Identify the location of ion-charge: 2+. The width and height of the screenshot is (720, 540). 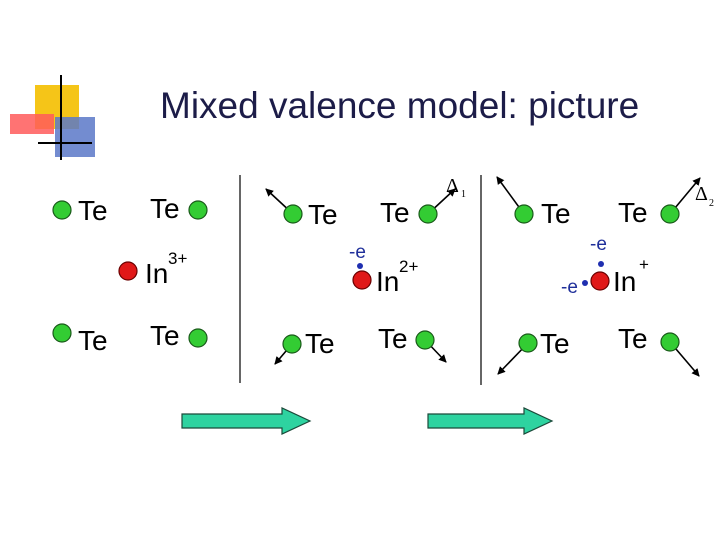
(408, 266).